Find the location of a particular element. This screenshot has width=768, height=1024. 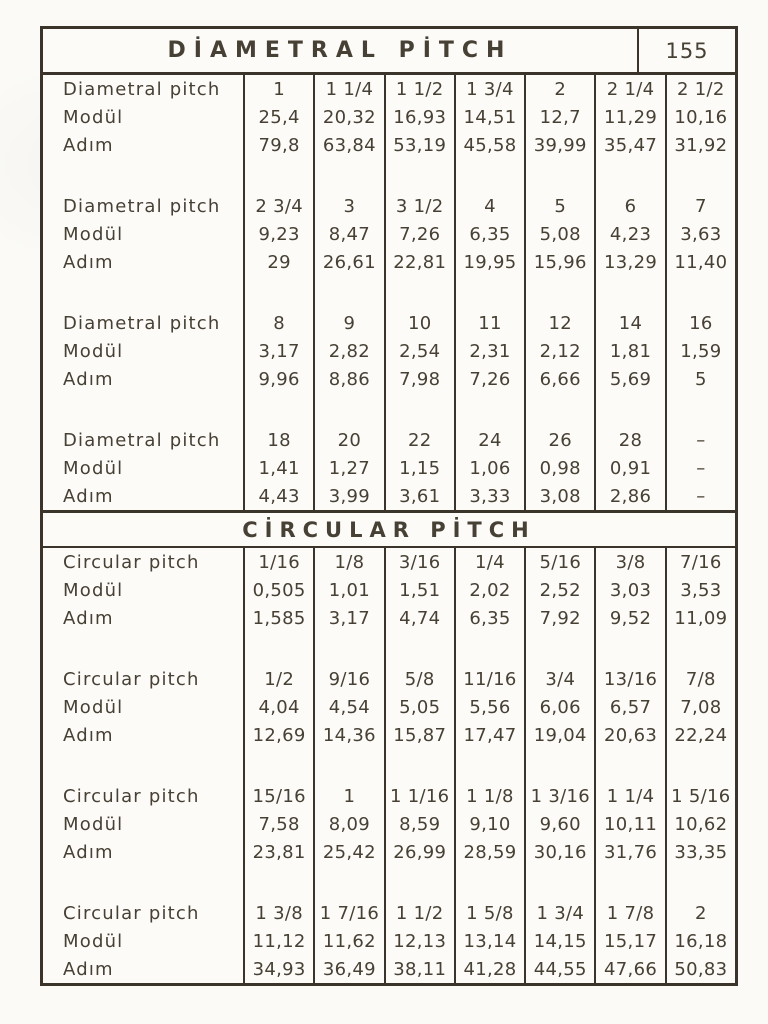

table-cell: 9,60 is located at coordinates (559, 824).